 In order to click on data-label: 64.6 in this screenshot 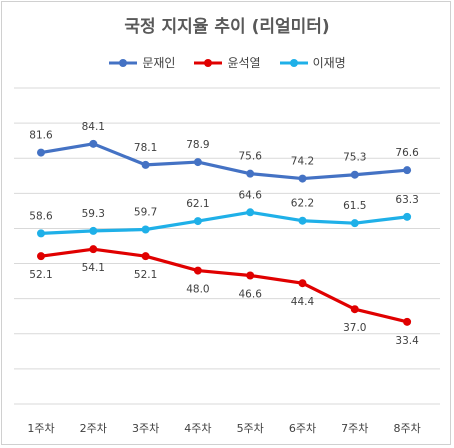, I will do `click(251, 195)`.